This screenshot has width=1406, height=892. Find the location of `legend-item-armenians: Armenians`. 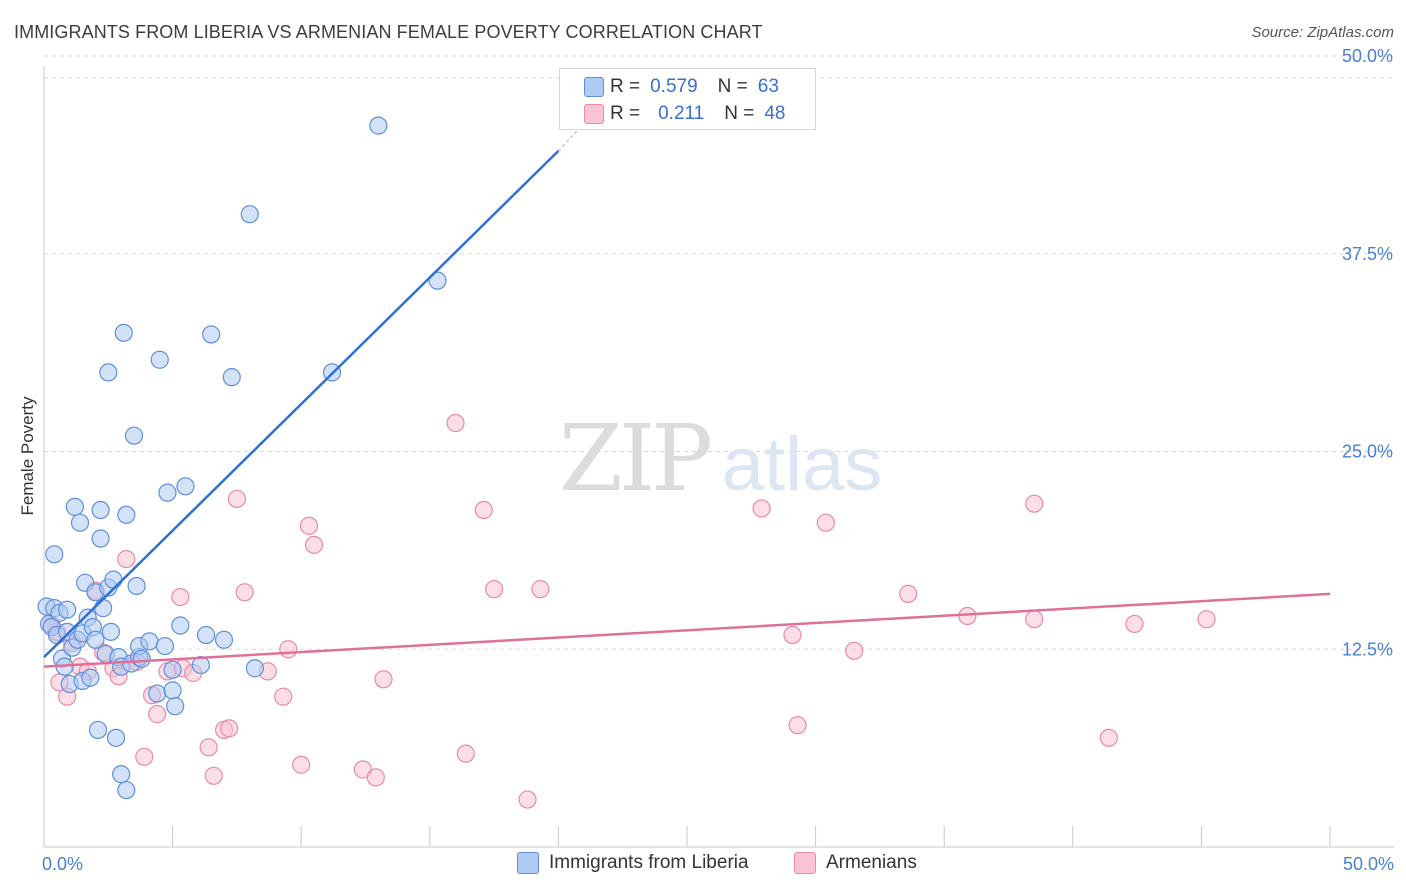

legend-item-armenians: Armenians is located at coordinates (855, 863).